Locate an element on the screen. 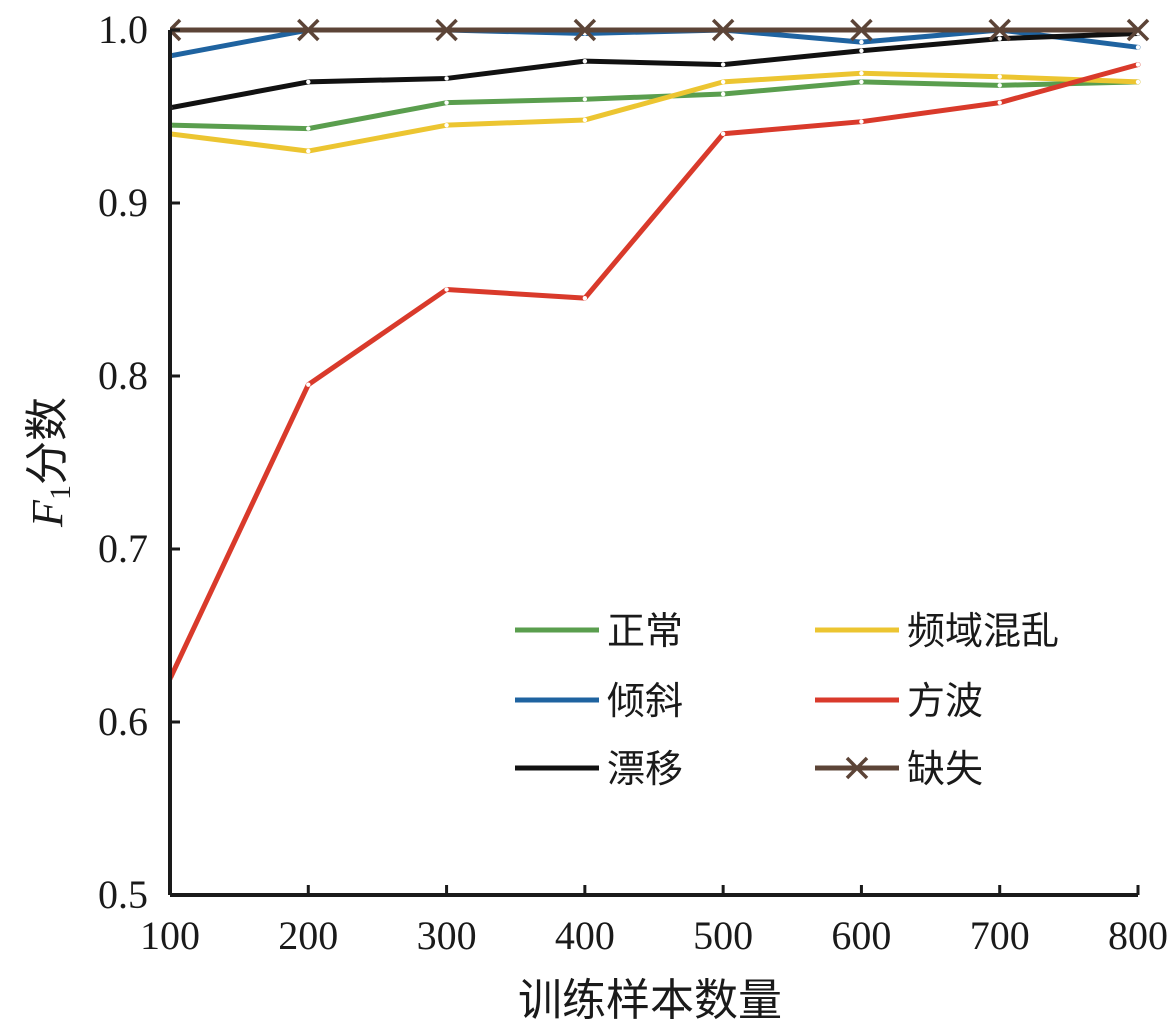  legend-item-3: 漂移 is located at coordinates (599, 769).